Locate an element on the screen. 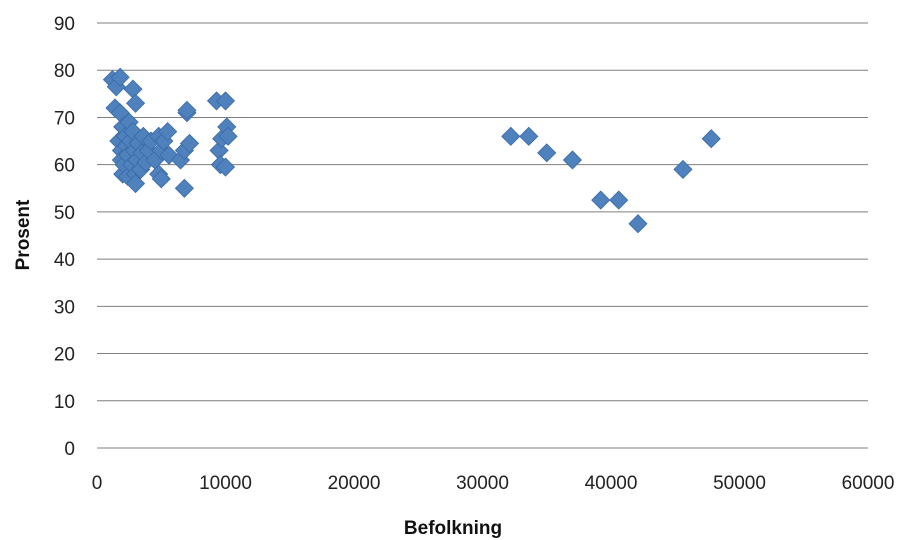 The height and width of the screenshot is (540, 905). y-tick-label-50: 50 is located at coordinates (64, 213).